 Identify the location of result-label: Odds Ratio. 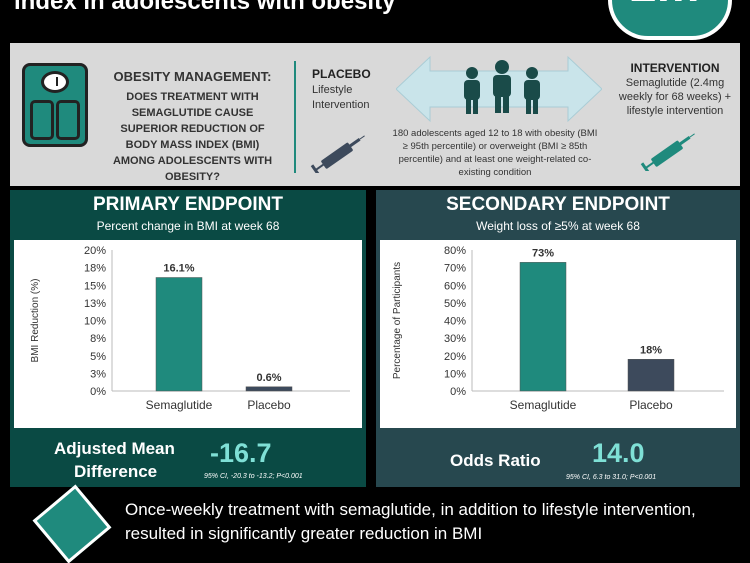
(495, 460).